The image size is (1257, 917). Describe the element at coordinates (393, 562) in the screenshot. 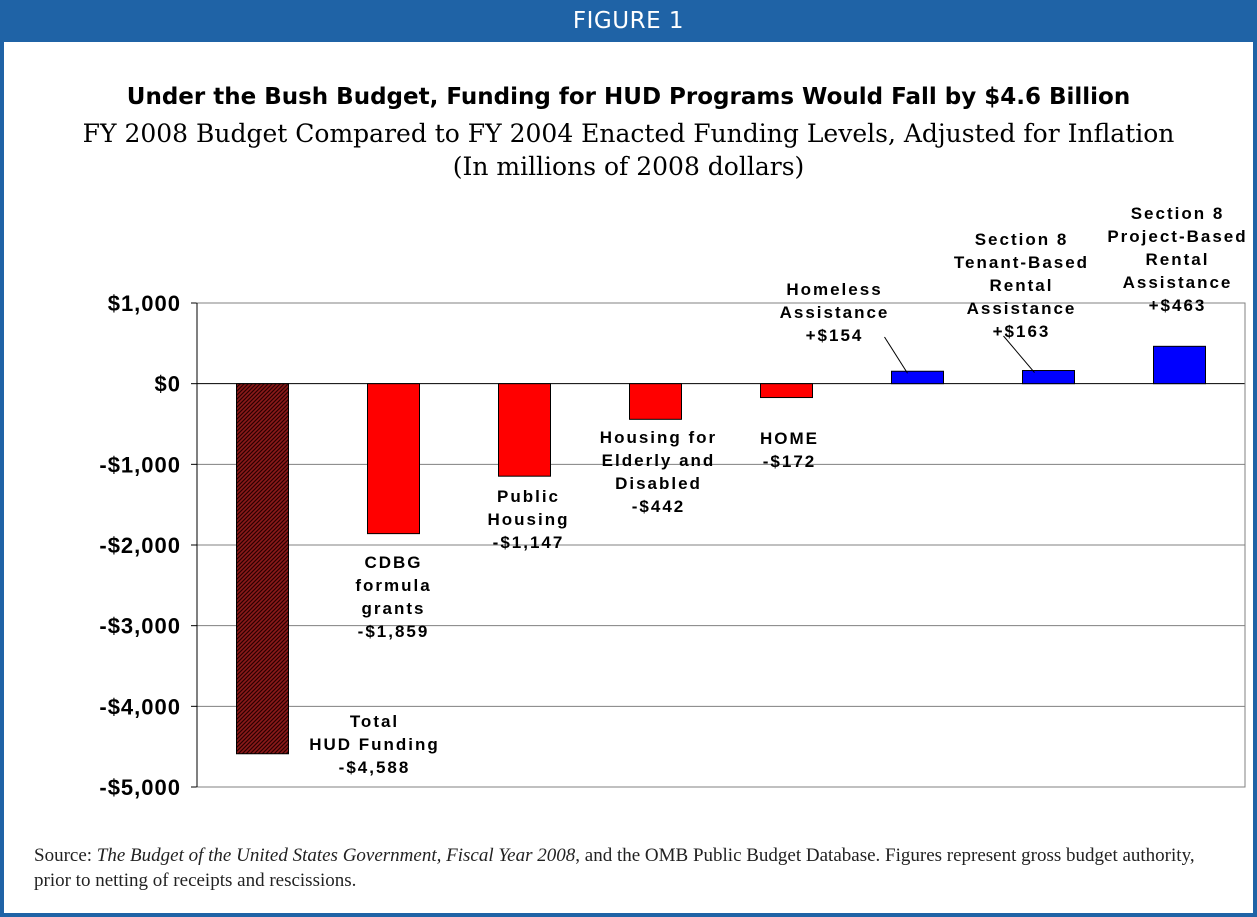

I see `data-label-line: CDBG` at that location.